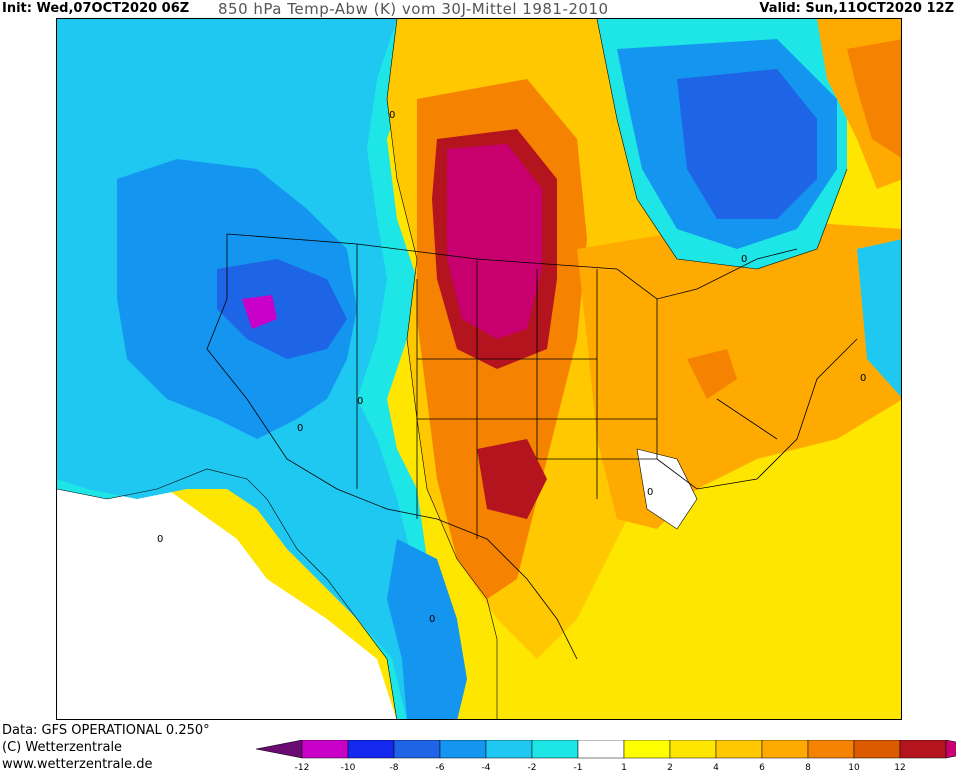 The width and height of the screenshot is (972, 776). What do you see at coordinates (854, 768) in the screenshot?
I see `legend-tick-label: 10` at bounding box center [854, 768].